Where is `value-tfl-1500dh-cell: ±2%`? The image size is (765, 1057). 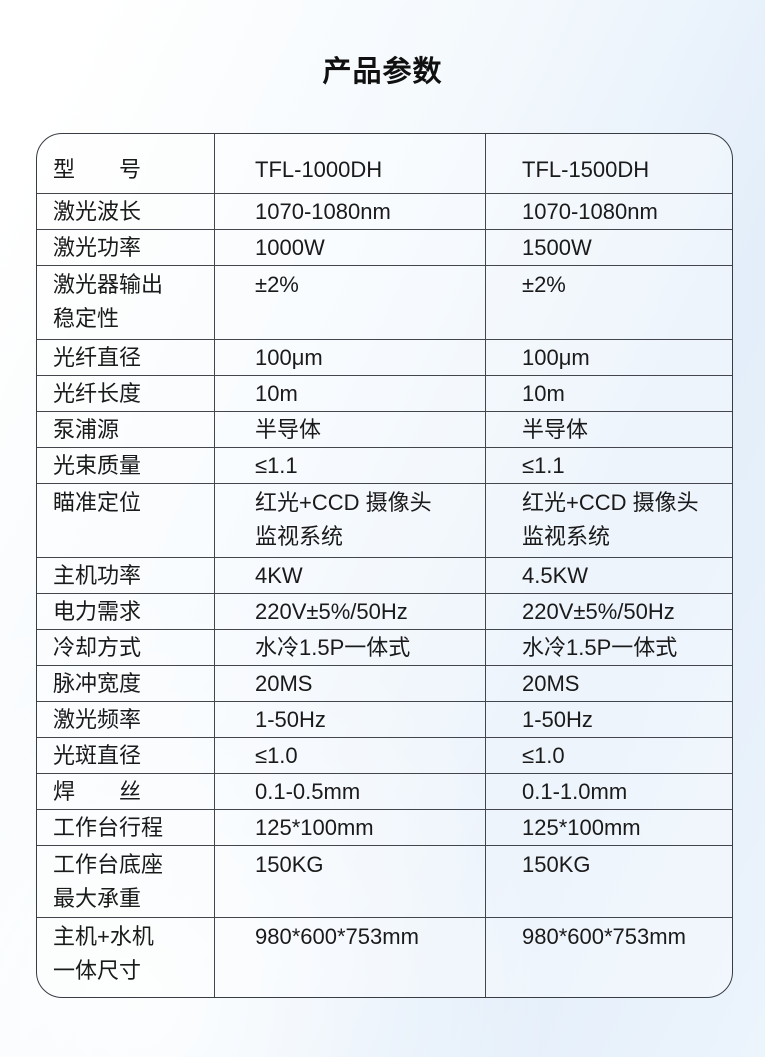
value-tfl-1500dh-cell: ±2% is located at coordinates (608, 302).